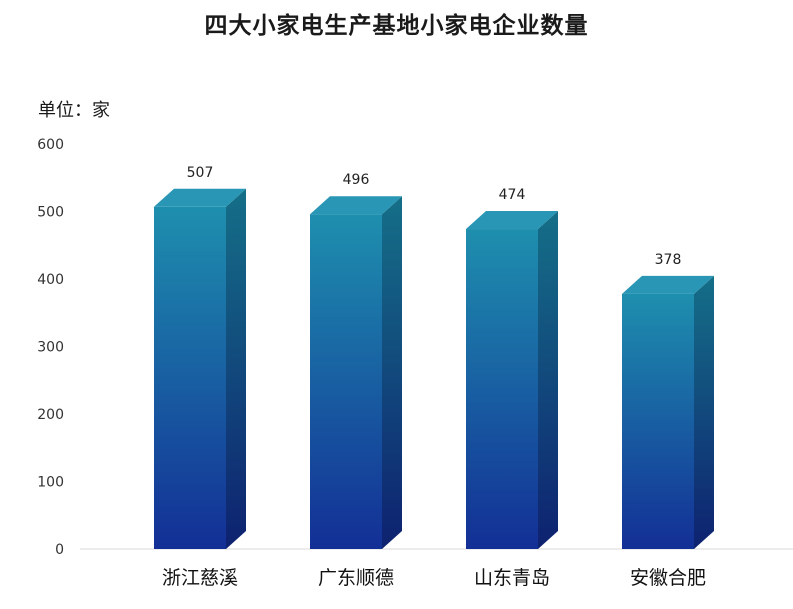 The height and width of the screenshot is (609, 793). What do you see at coordinates (512, 578) in the screenshot?
I see `x-tick-label: 山东青岛` at bounding box center [512, 578].